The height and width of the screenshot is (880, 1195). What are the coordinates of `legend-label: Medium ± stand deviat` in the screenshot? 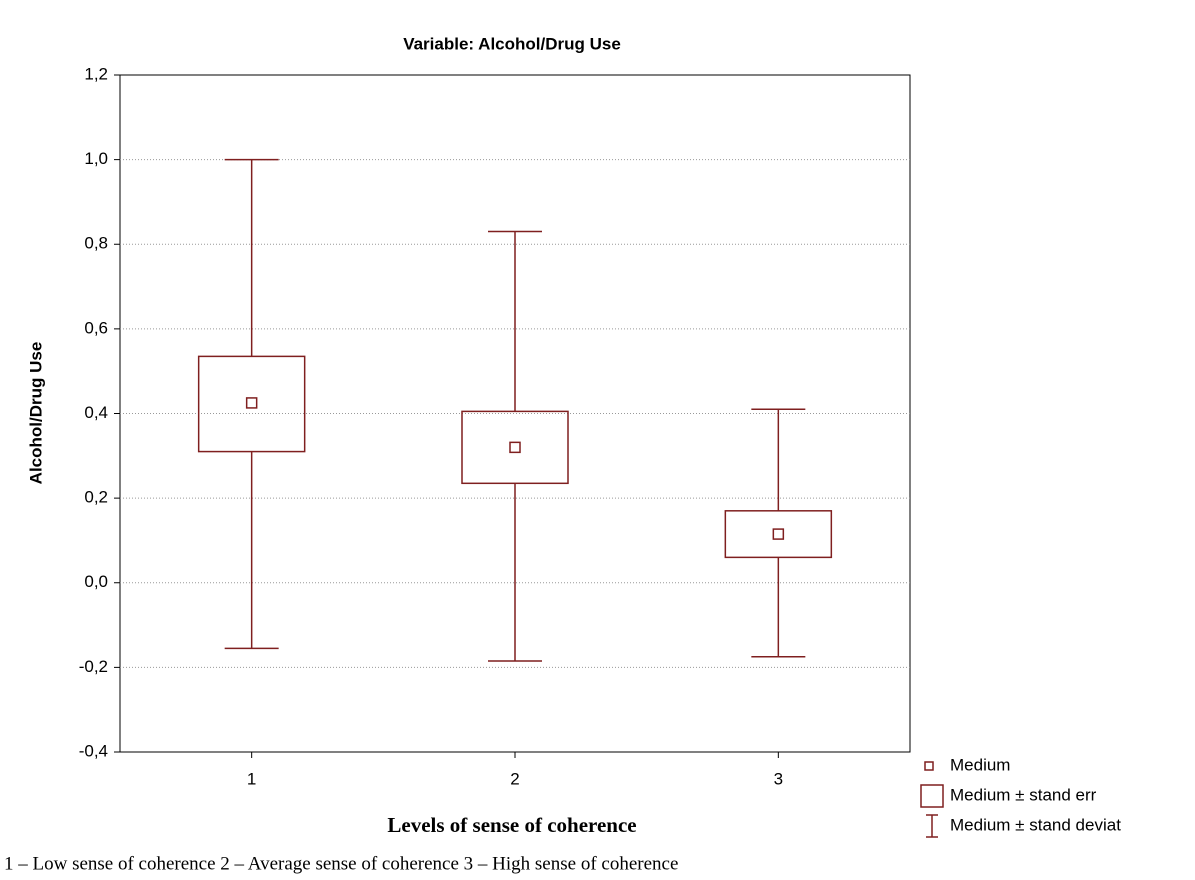 It's located at (1035, 824).